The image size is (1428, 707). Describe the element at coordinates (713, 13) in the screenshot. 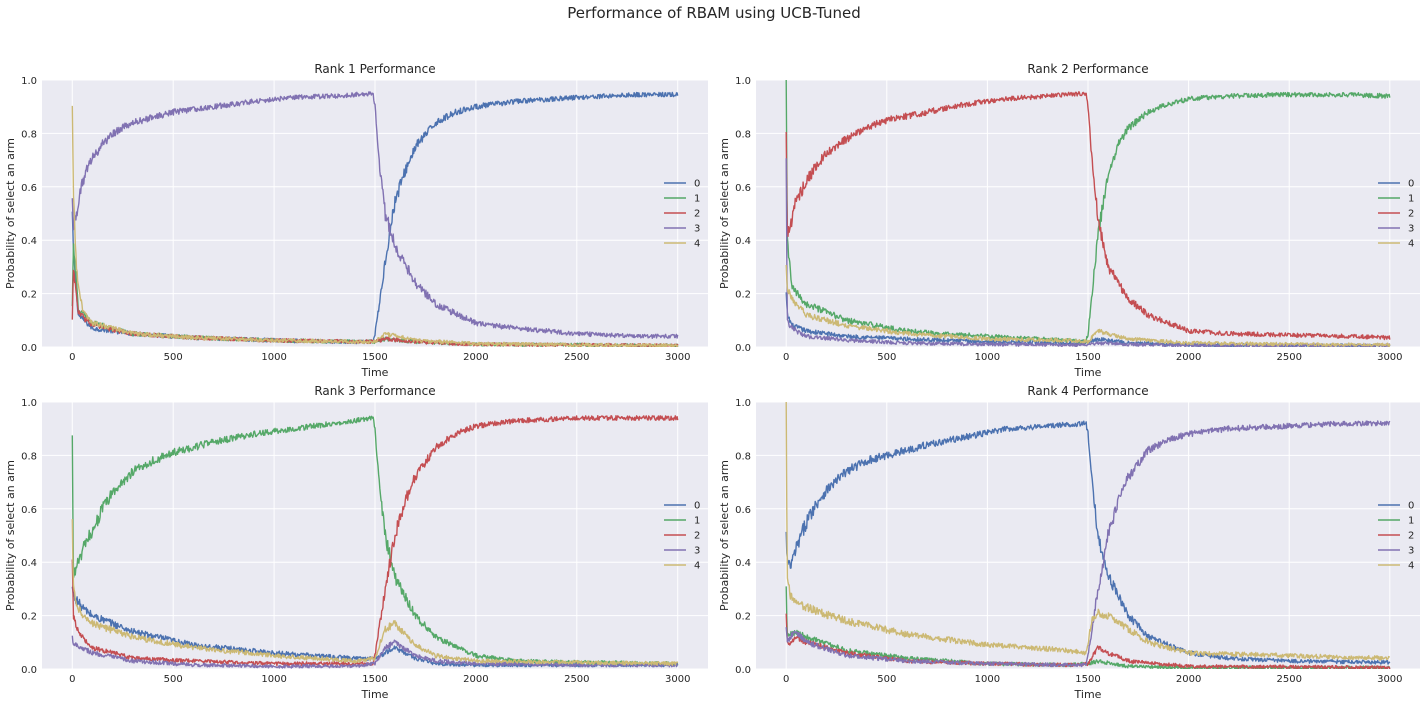

I see `figure-title: Performance of RBAM using UCB-Tuned` at that location.